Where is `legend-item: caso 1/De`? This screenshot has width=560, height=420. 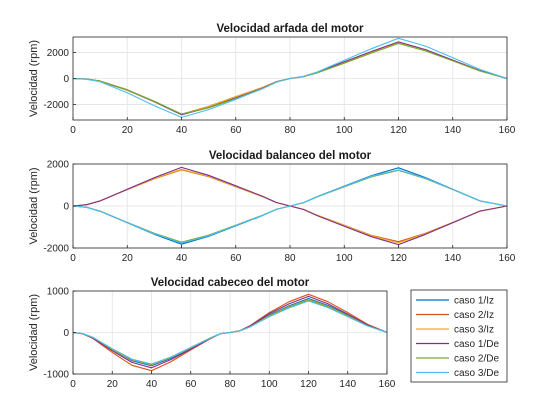 legend-item: caso 1/De is located at coordinates (457, 344).